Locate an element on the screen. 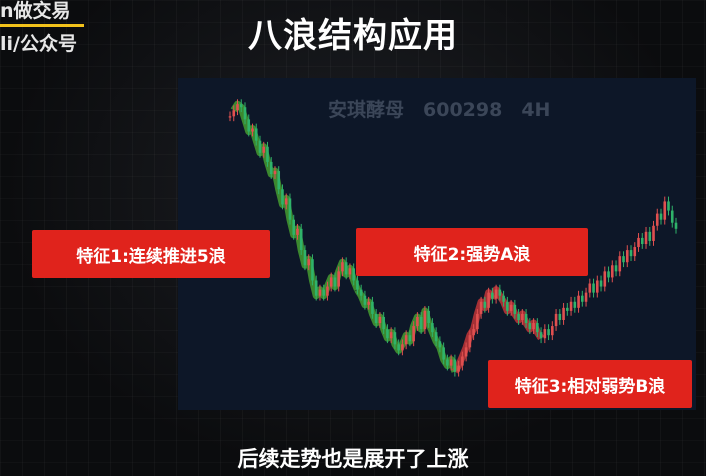 This screenshot has width=706, height=476. chart-title: 安琪酵母 600298 4H is located at coordinates (439, 109).